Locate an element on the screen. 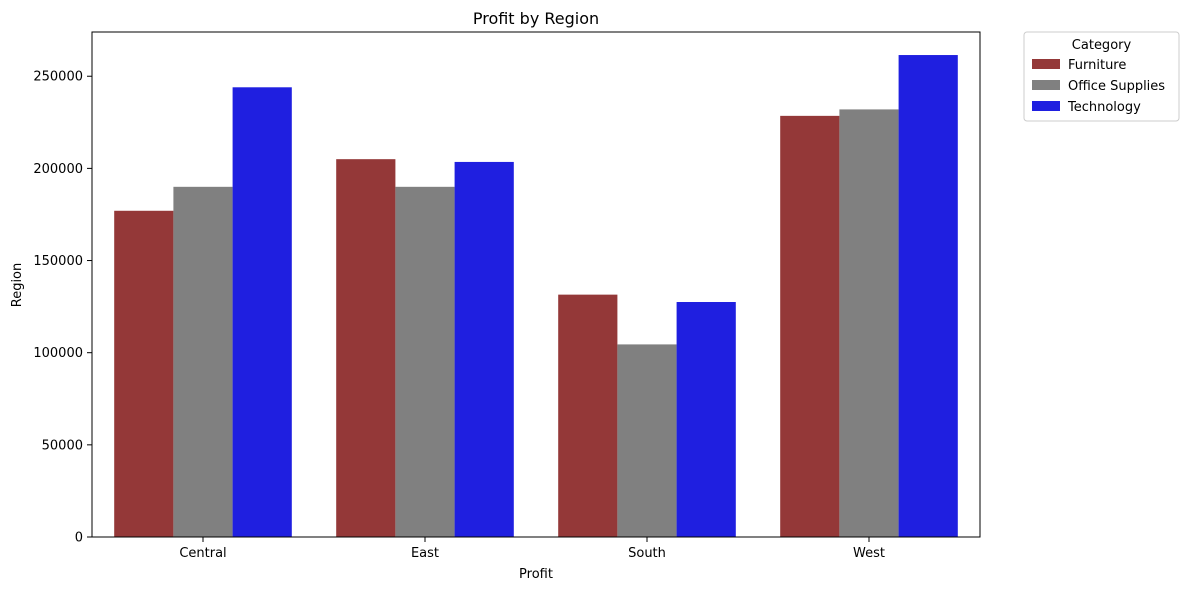 Image resolution: width=1187 pixels, height=590 pixels. bar-office-supplies-south is located at coordinates (647, 440).